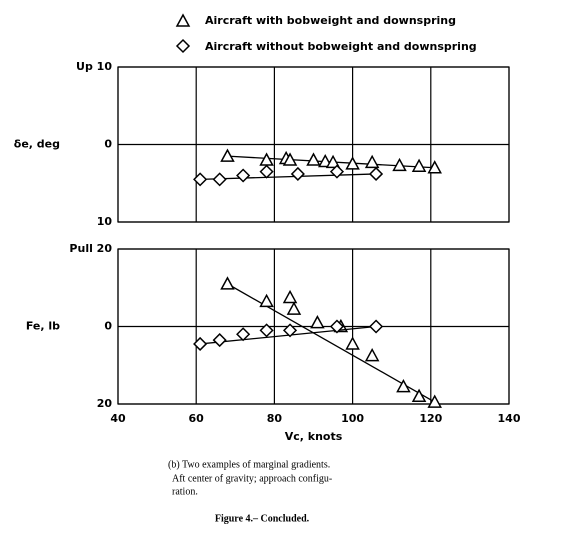 The image size is (561, 535). I want to click on y-tick-label: Up 10, so click(94, 66).